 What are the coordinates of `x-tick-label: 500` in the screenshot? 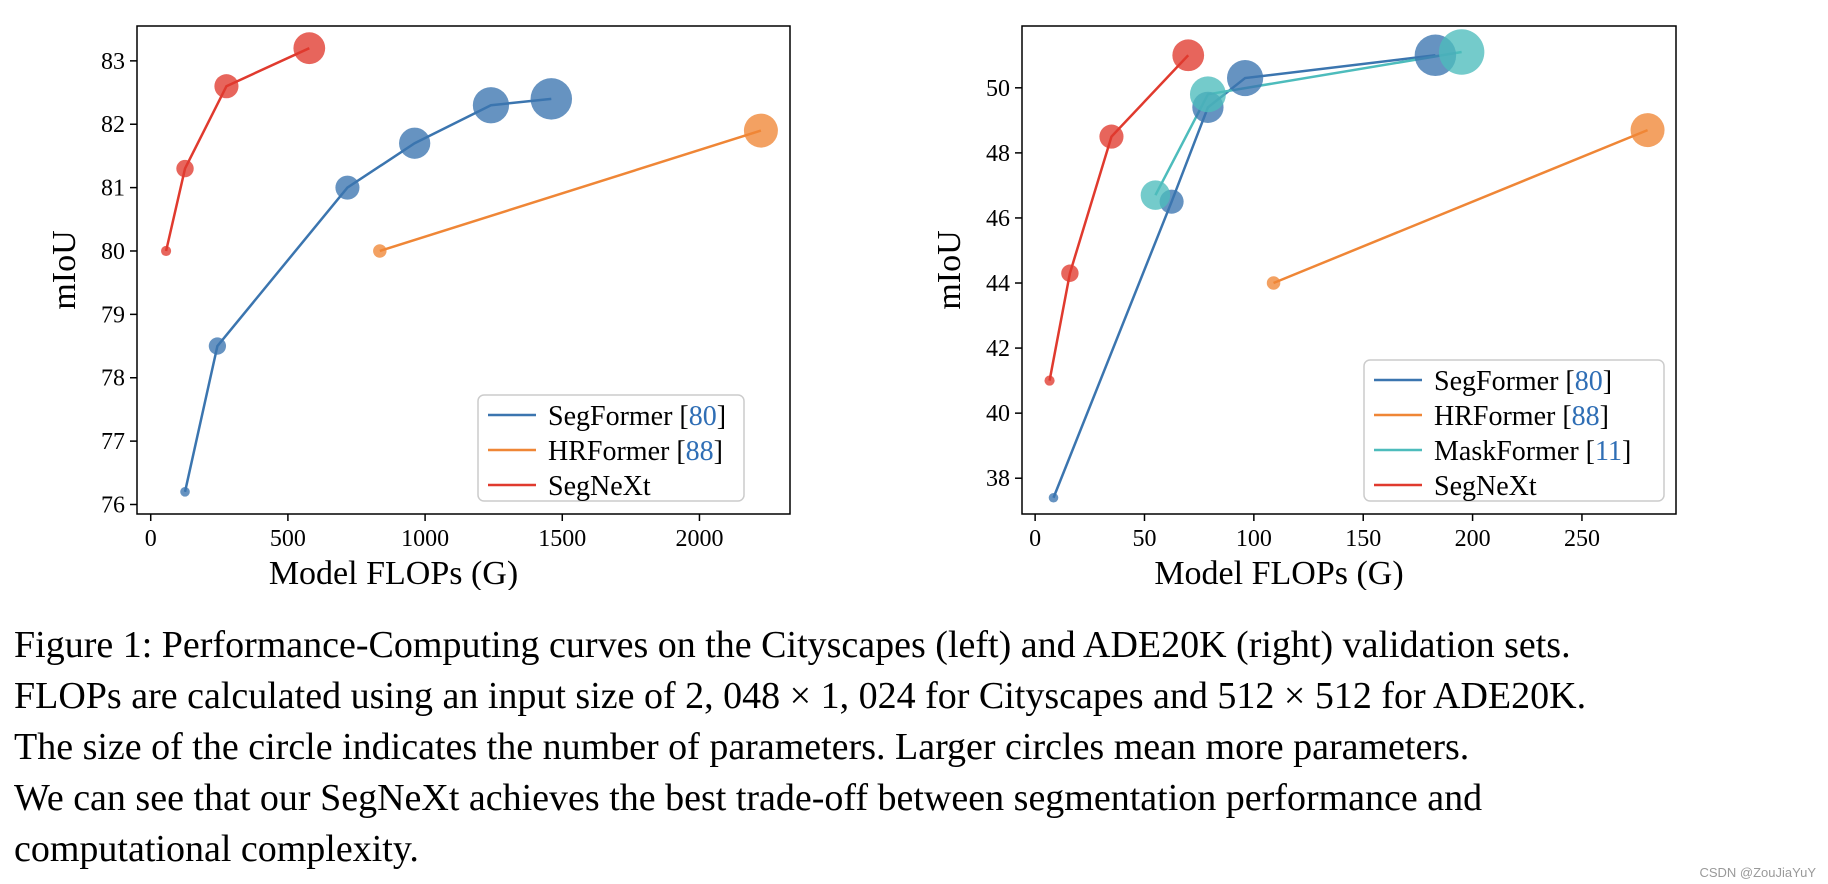 It's located at (288, 539).